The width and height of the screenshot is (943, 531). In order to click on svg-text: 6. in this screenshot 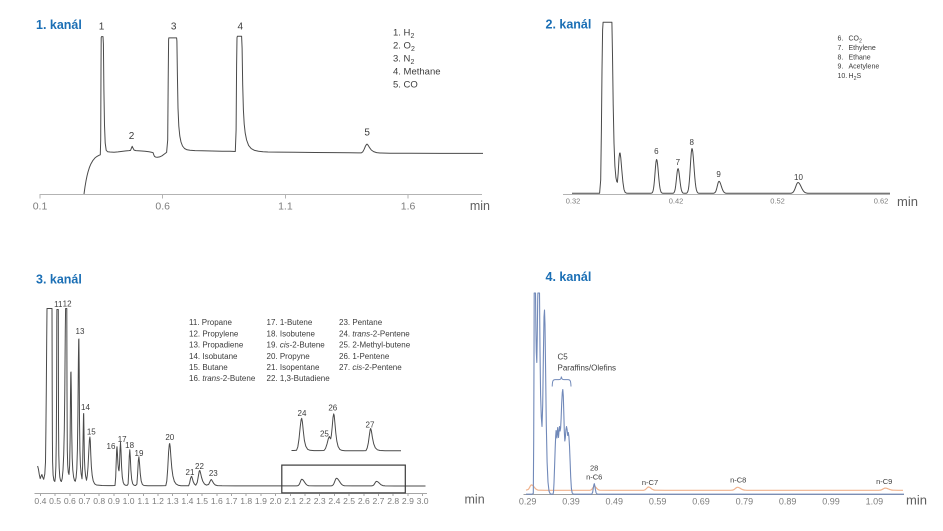, I will do `click(841, 39)`.